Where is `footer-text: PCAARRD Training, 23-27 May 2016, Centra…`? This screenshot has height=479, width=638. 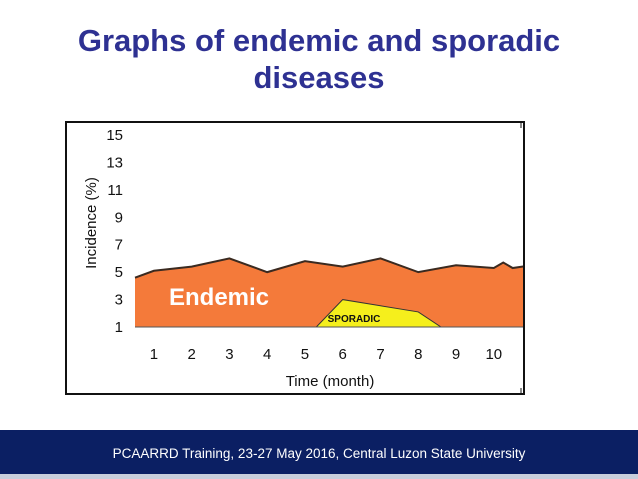
footer-text: PCAARRD Training, 23-27 May 2016, Centra… is located at coordinates (319, 453).